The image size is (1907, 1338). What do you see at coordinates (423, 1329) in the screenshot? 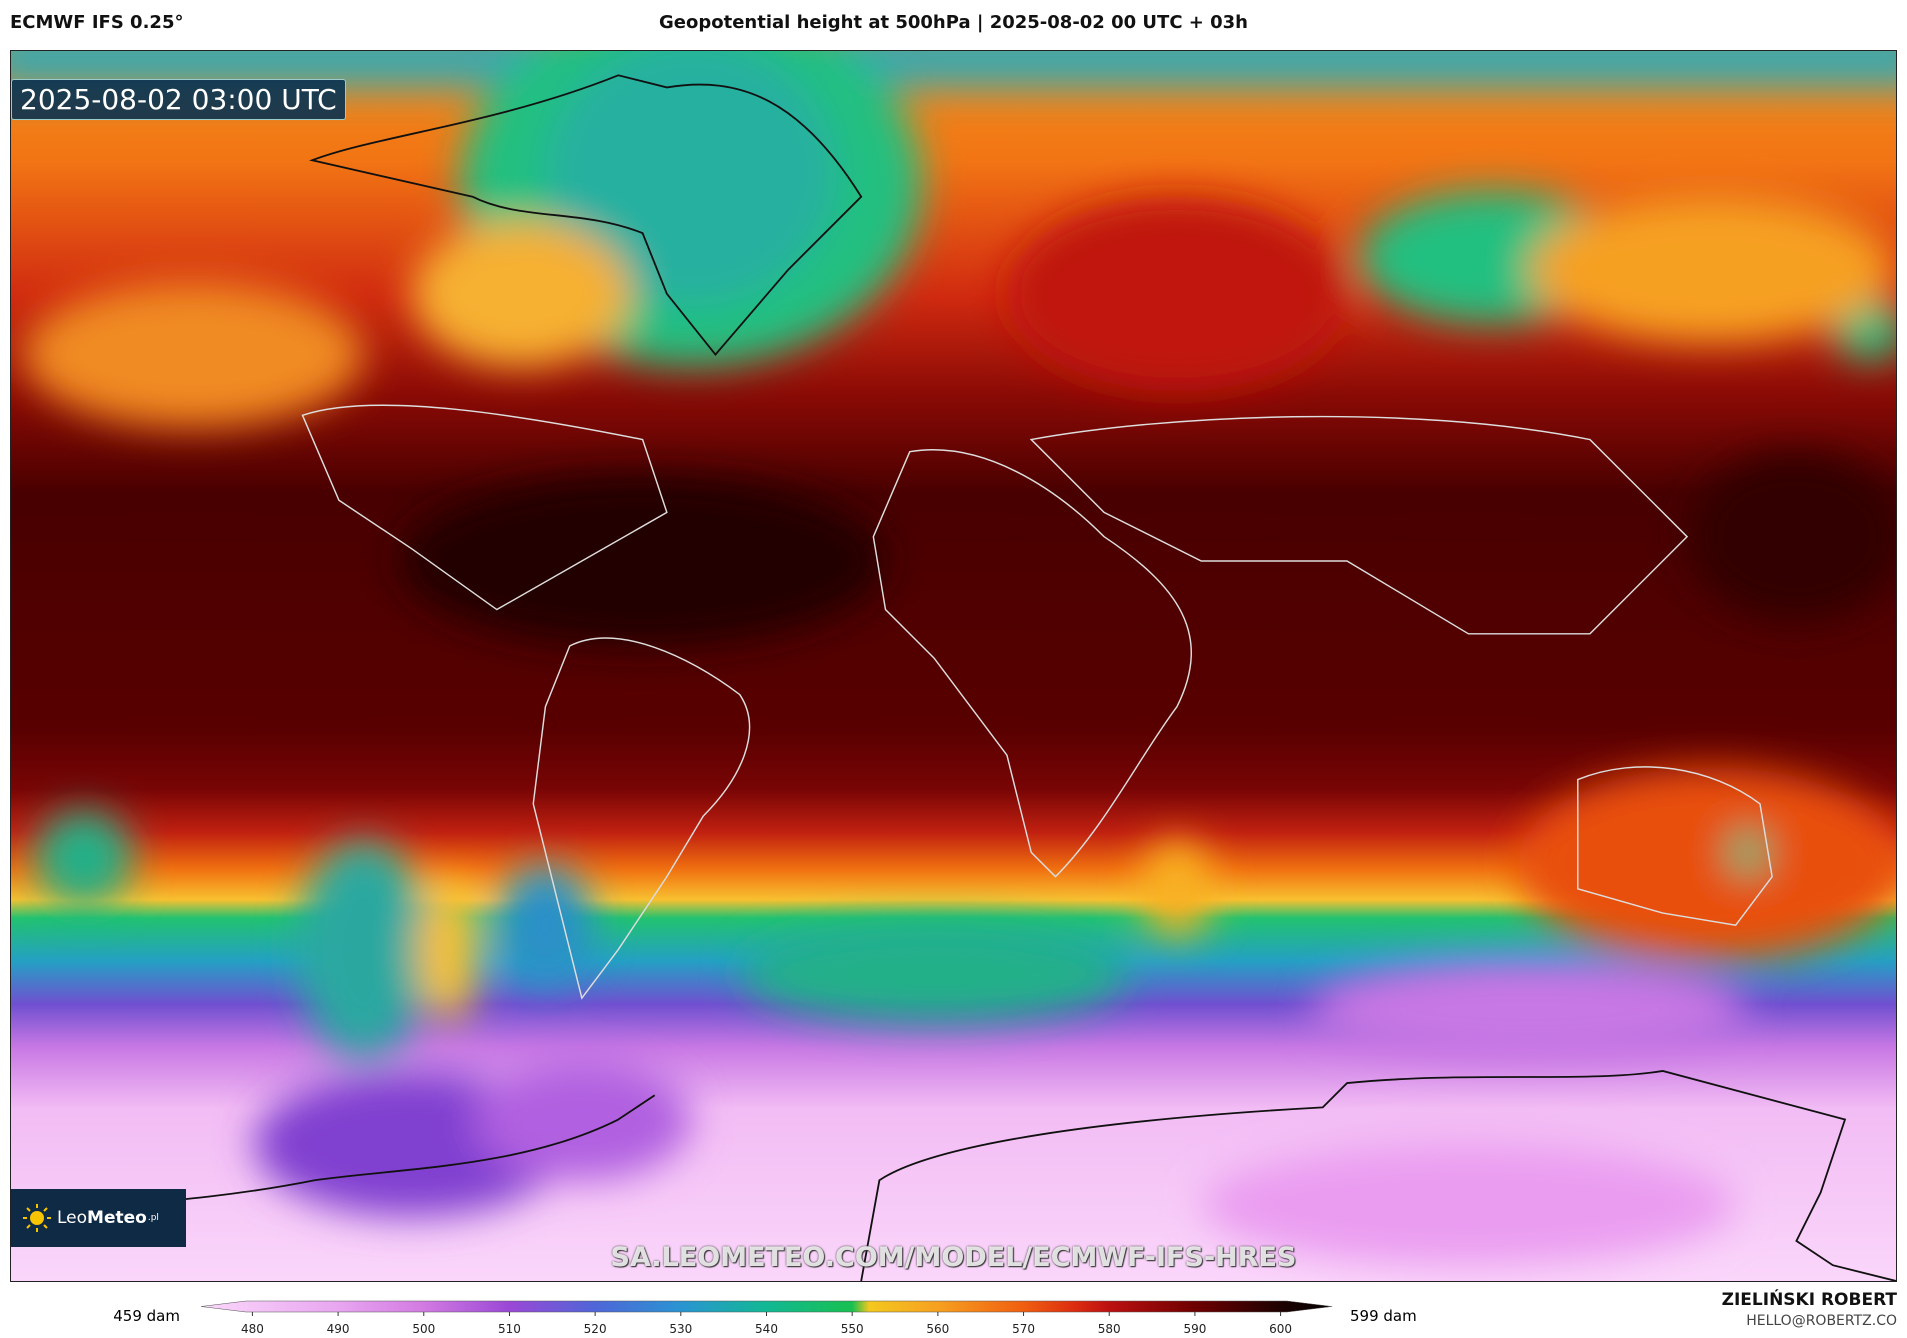
I see `colorbar-tick-label: 500` at bounding box center [423, 1329].